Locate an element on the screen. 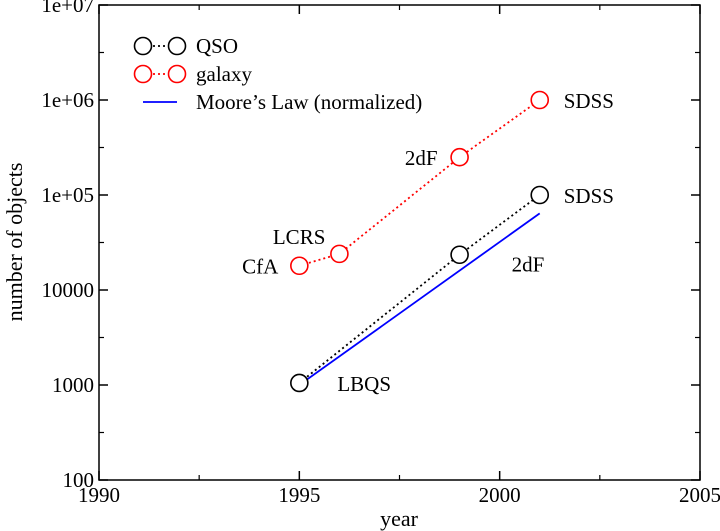 Image resolution: width=720 pixels, height=531 pixels. point-label: CfA is located at coordinates (260, 267).